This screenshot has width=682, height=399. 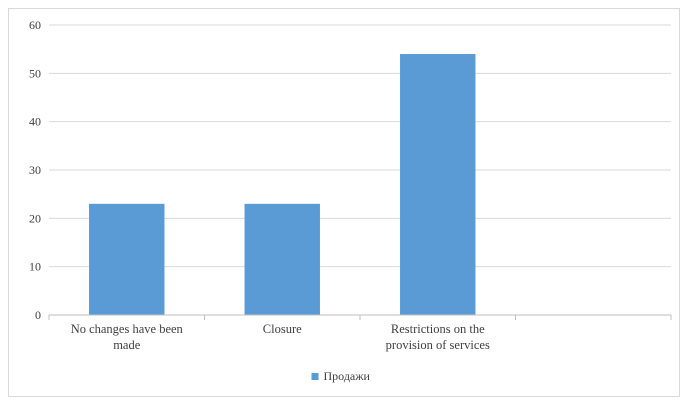 What do you see at coordinates (282, 329) in the screenshot?
I see `x-category-label: Closure` at bounding box center [282, 329].